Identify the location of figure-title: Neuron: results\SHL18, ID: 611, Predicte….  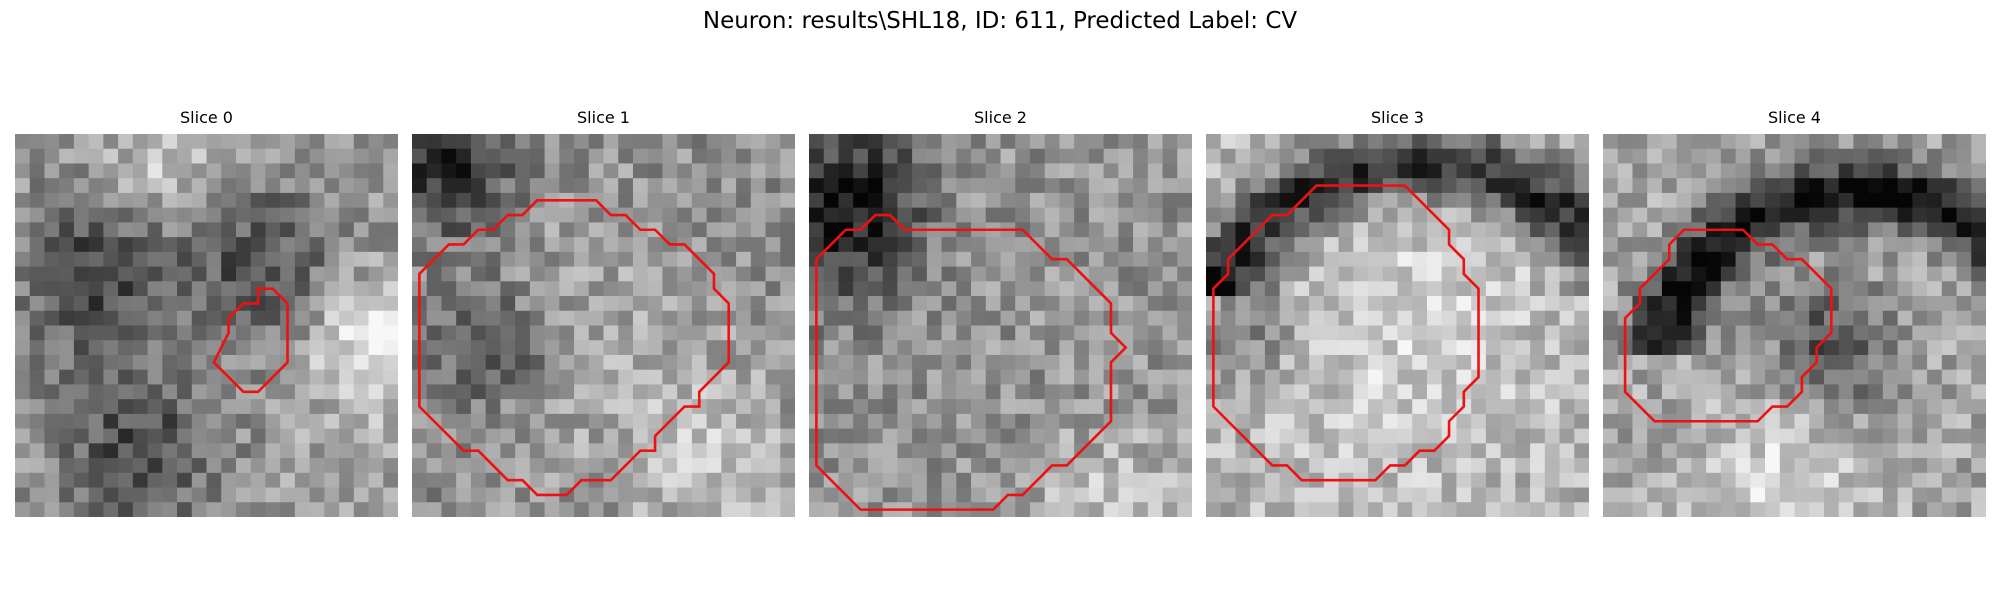
(1000, 21).